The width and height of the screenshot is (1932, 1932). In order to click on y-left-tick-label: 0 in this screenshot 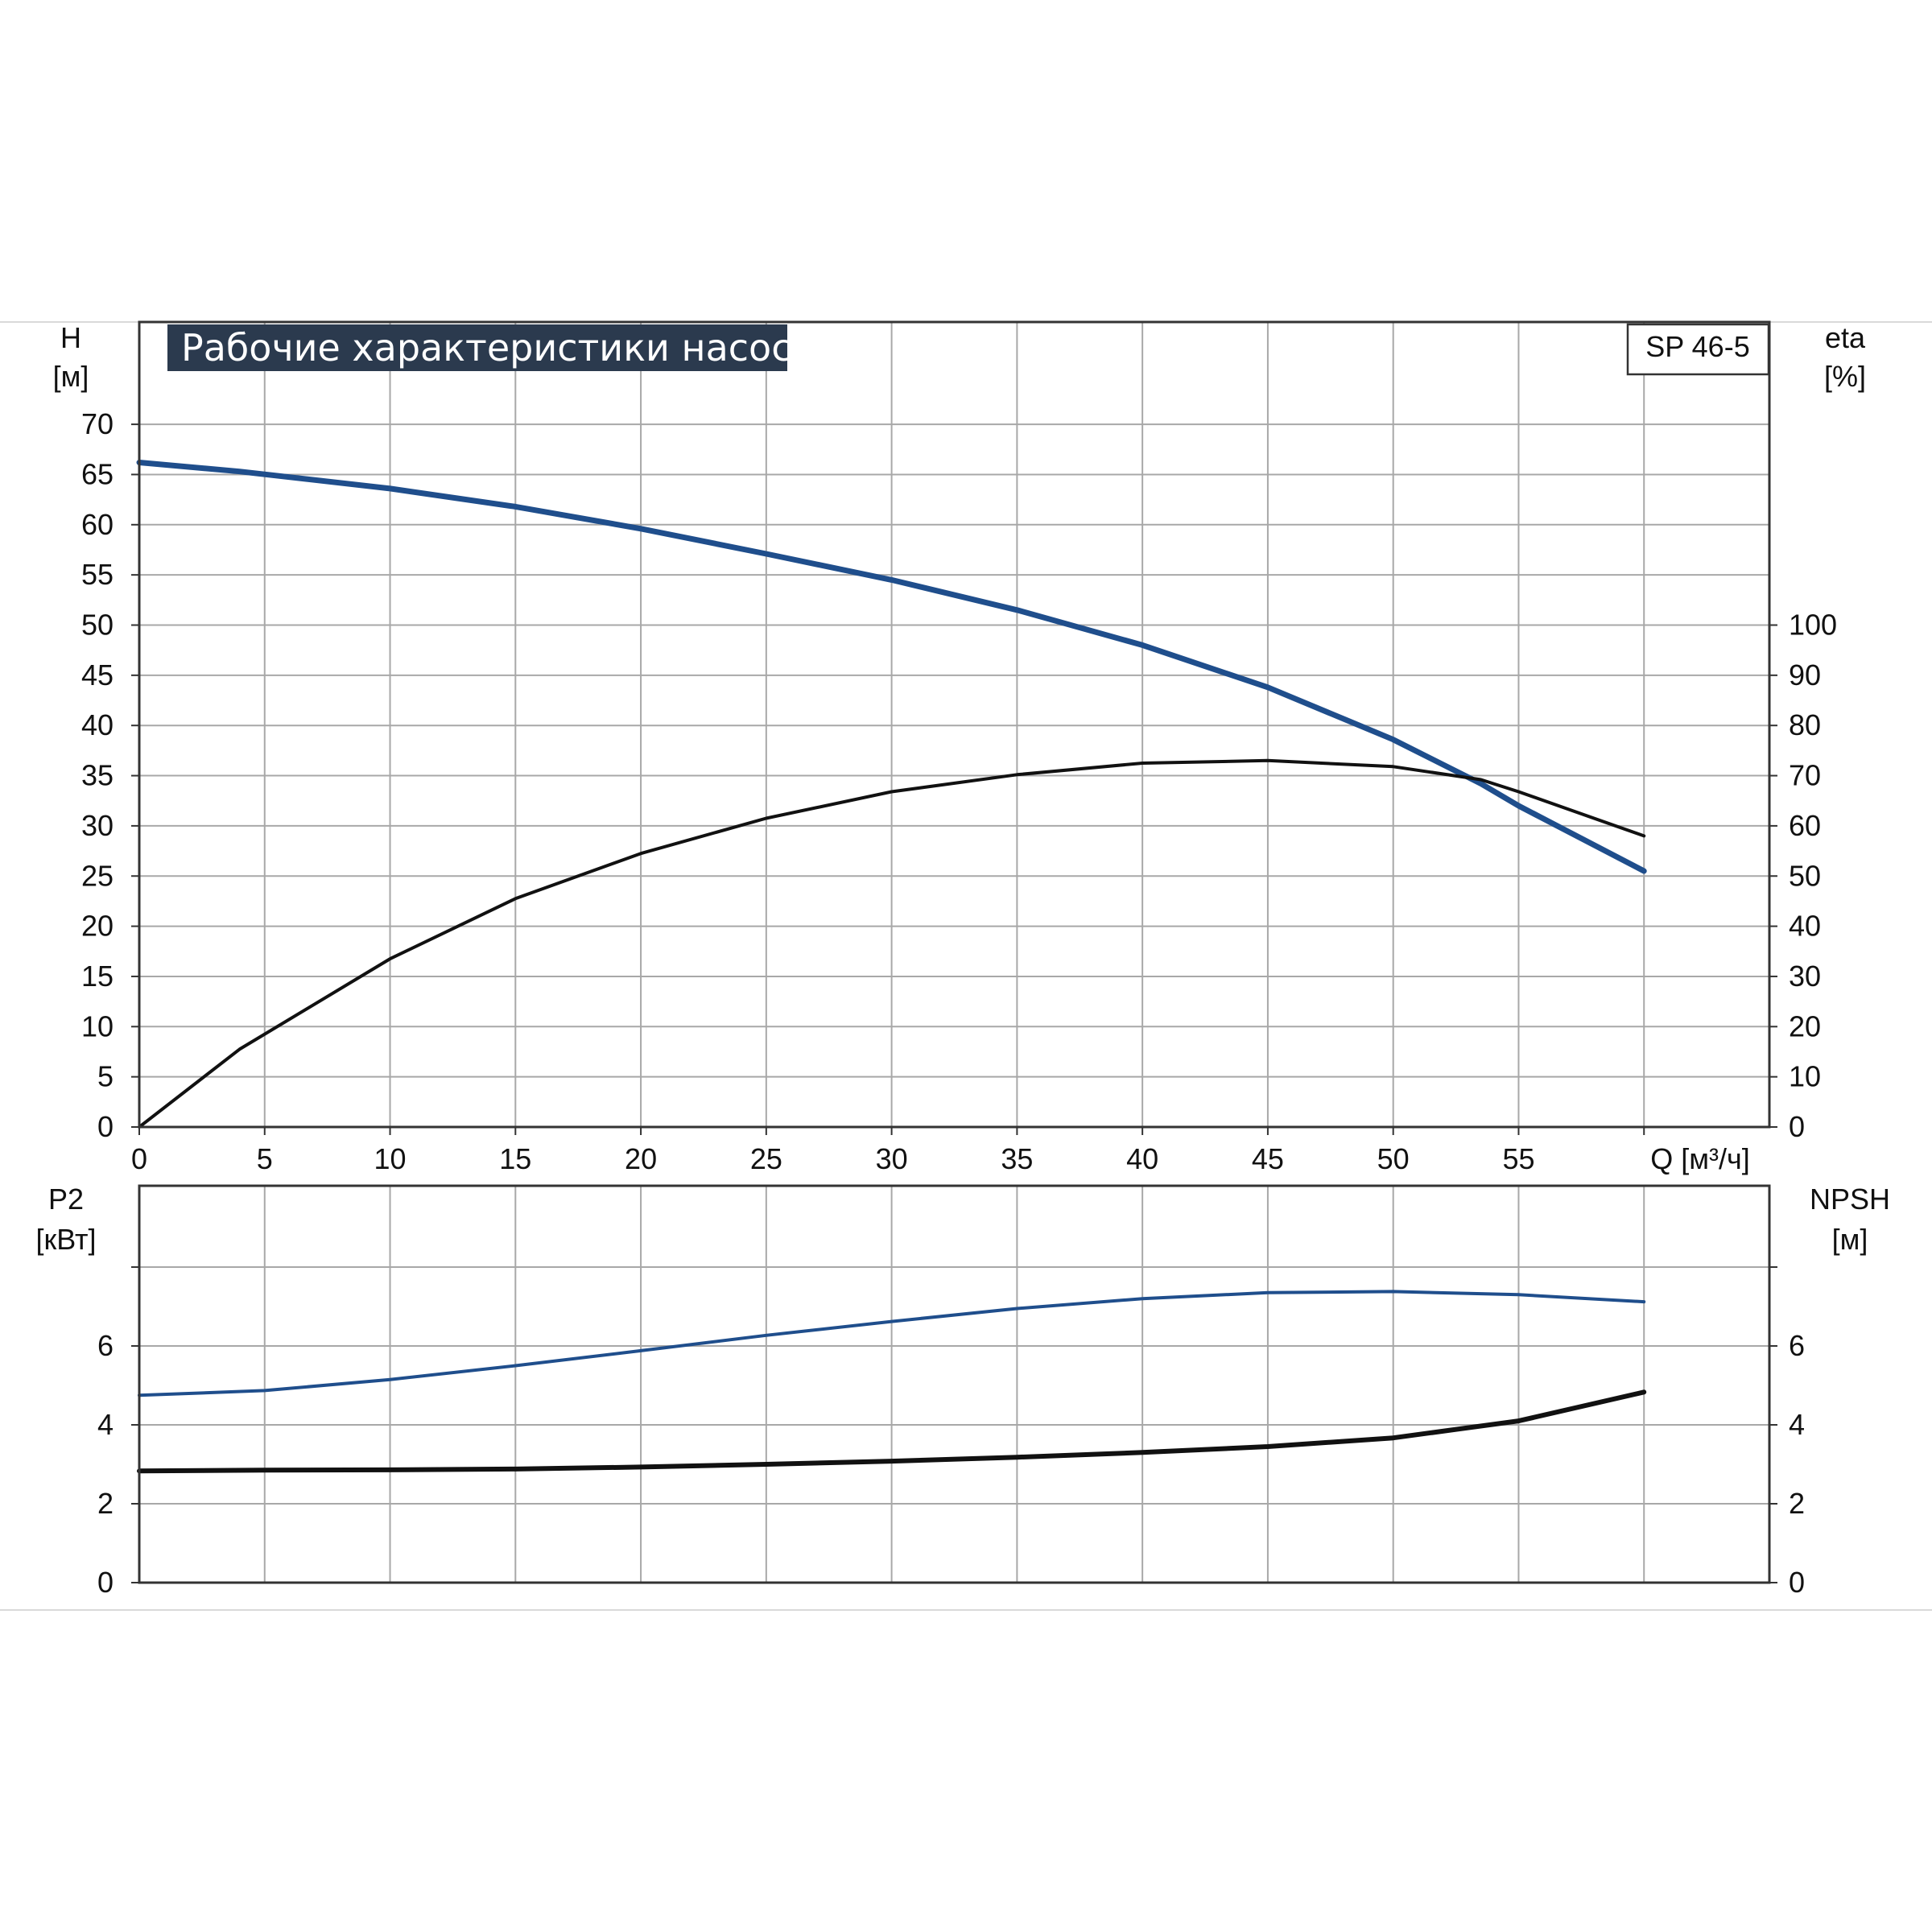, I will do `click(106, 1126)`.